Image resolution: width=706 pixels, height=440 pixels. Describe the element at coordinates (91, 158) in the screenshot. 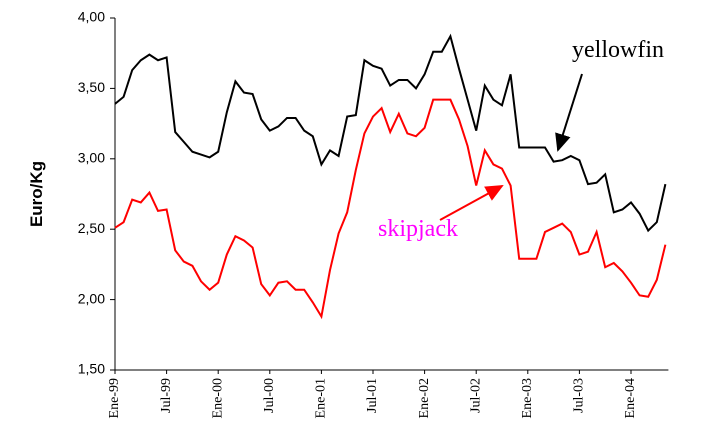

I see `y-tick-label: 3,00` at that location.